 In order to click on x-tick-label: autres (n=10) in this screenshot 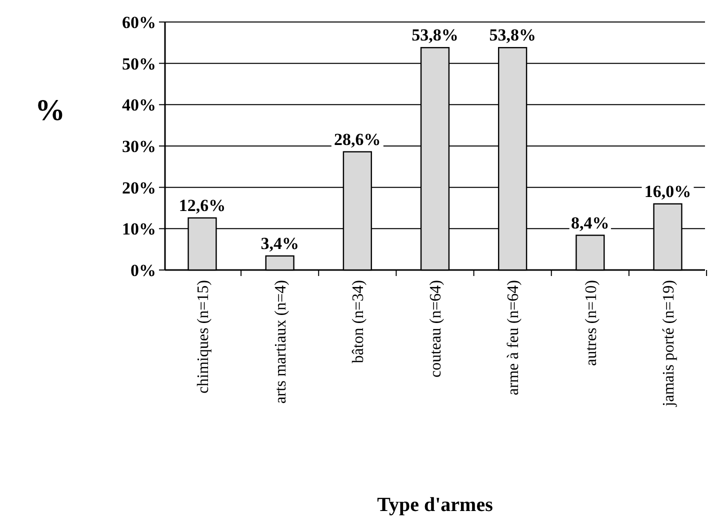, I will do `click(591, 323)`.